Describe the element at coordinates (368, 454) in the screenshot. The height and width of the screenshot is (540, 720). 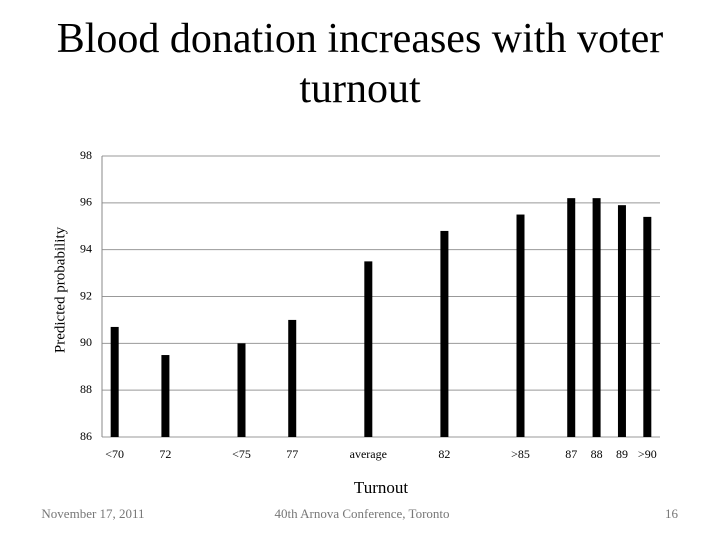
I see `x-tick-label: average` at that location.